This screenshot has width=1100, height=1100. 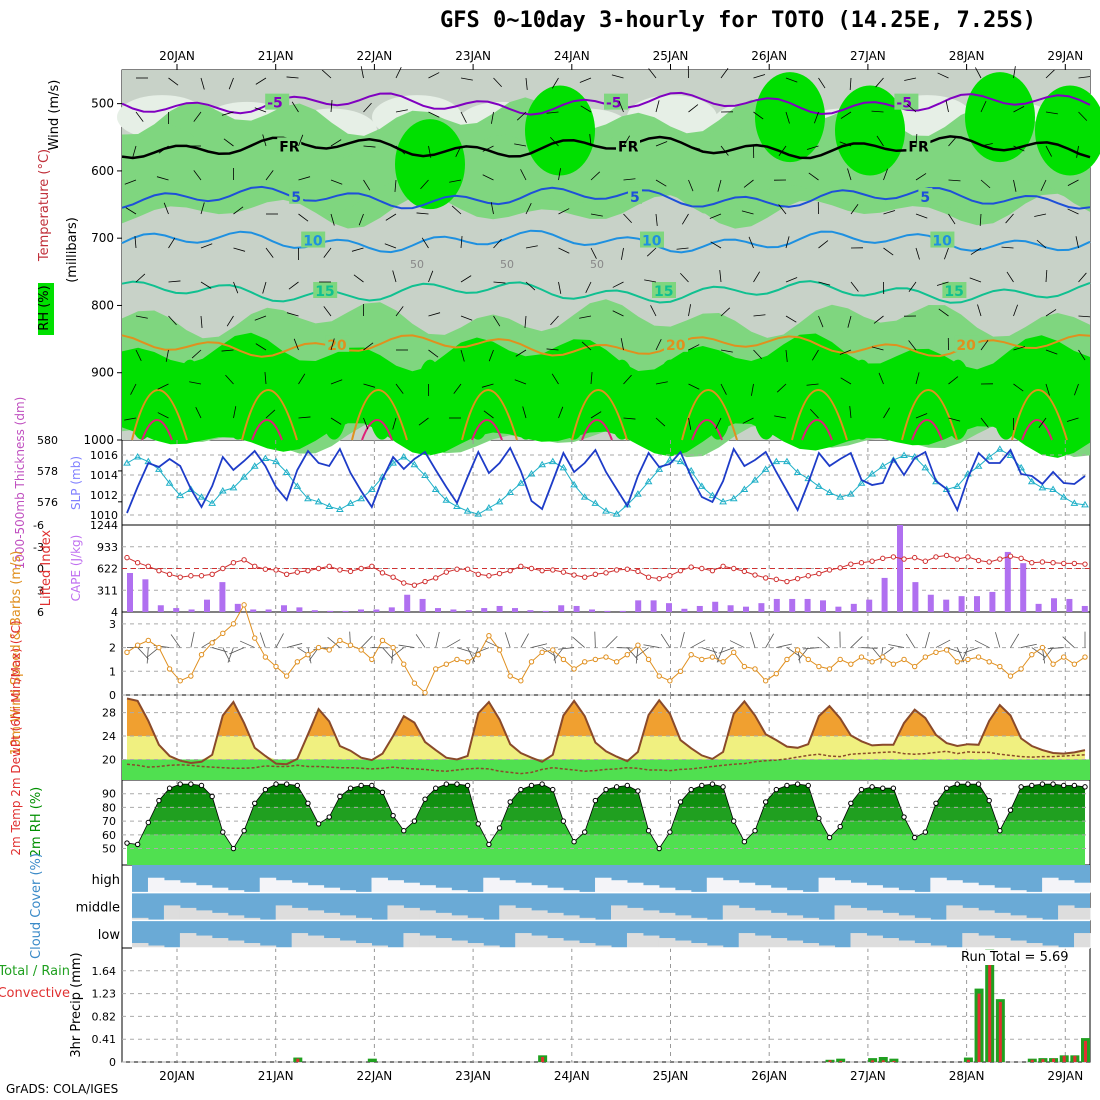 What do you see at coordinates (1065, 56) in the screenshot?
I see `x-tick-label-top: 29JAN` at bounding box center [1065, 56].